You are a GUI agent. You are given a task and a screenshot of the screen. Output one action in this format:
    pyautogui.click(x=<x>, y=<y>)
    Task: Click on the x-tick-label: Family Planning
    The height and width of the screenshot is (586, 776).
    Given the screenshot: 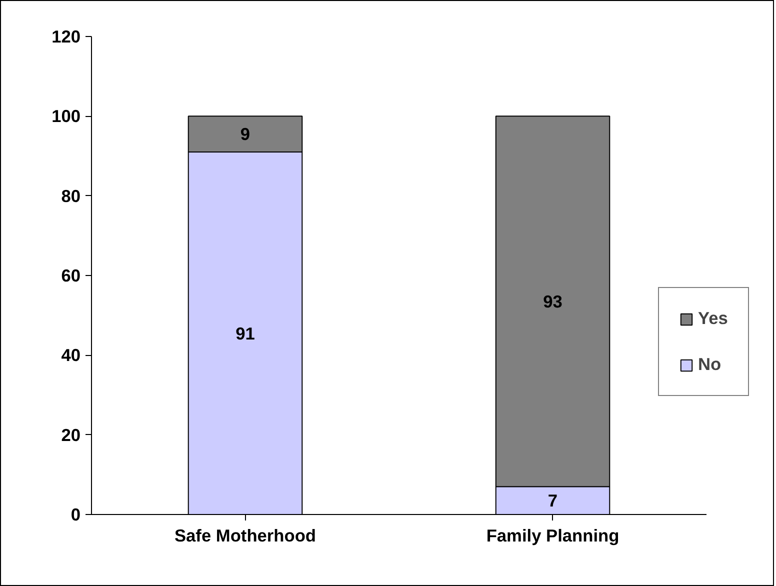 What is the action you would take?
    pyautogui.click(x=553, y=536)
    